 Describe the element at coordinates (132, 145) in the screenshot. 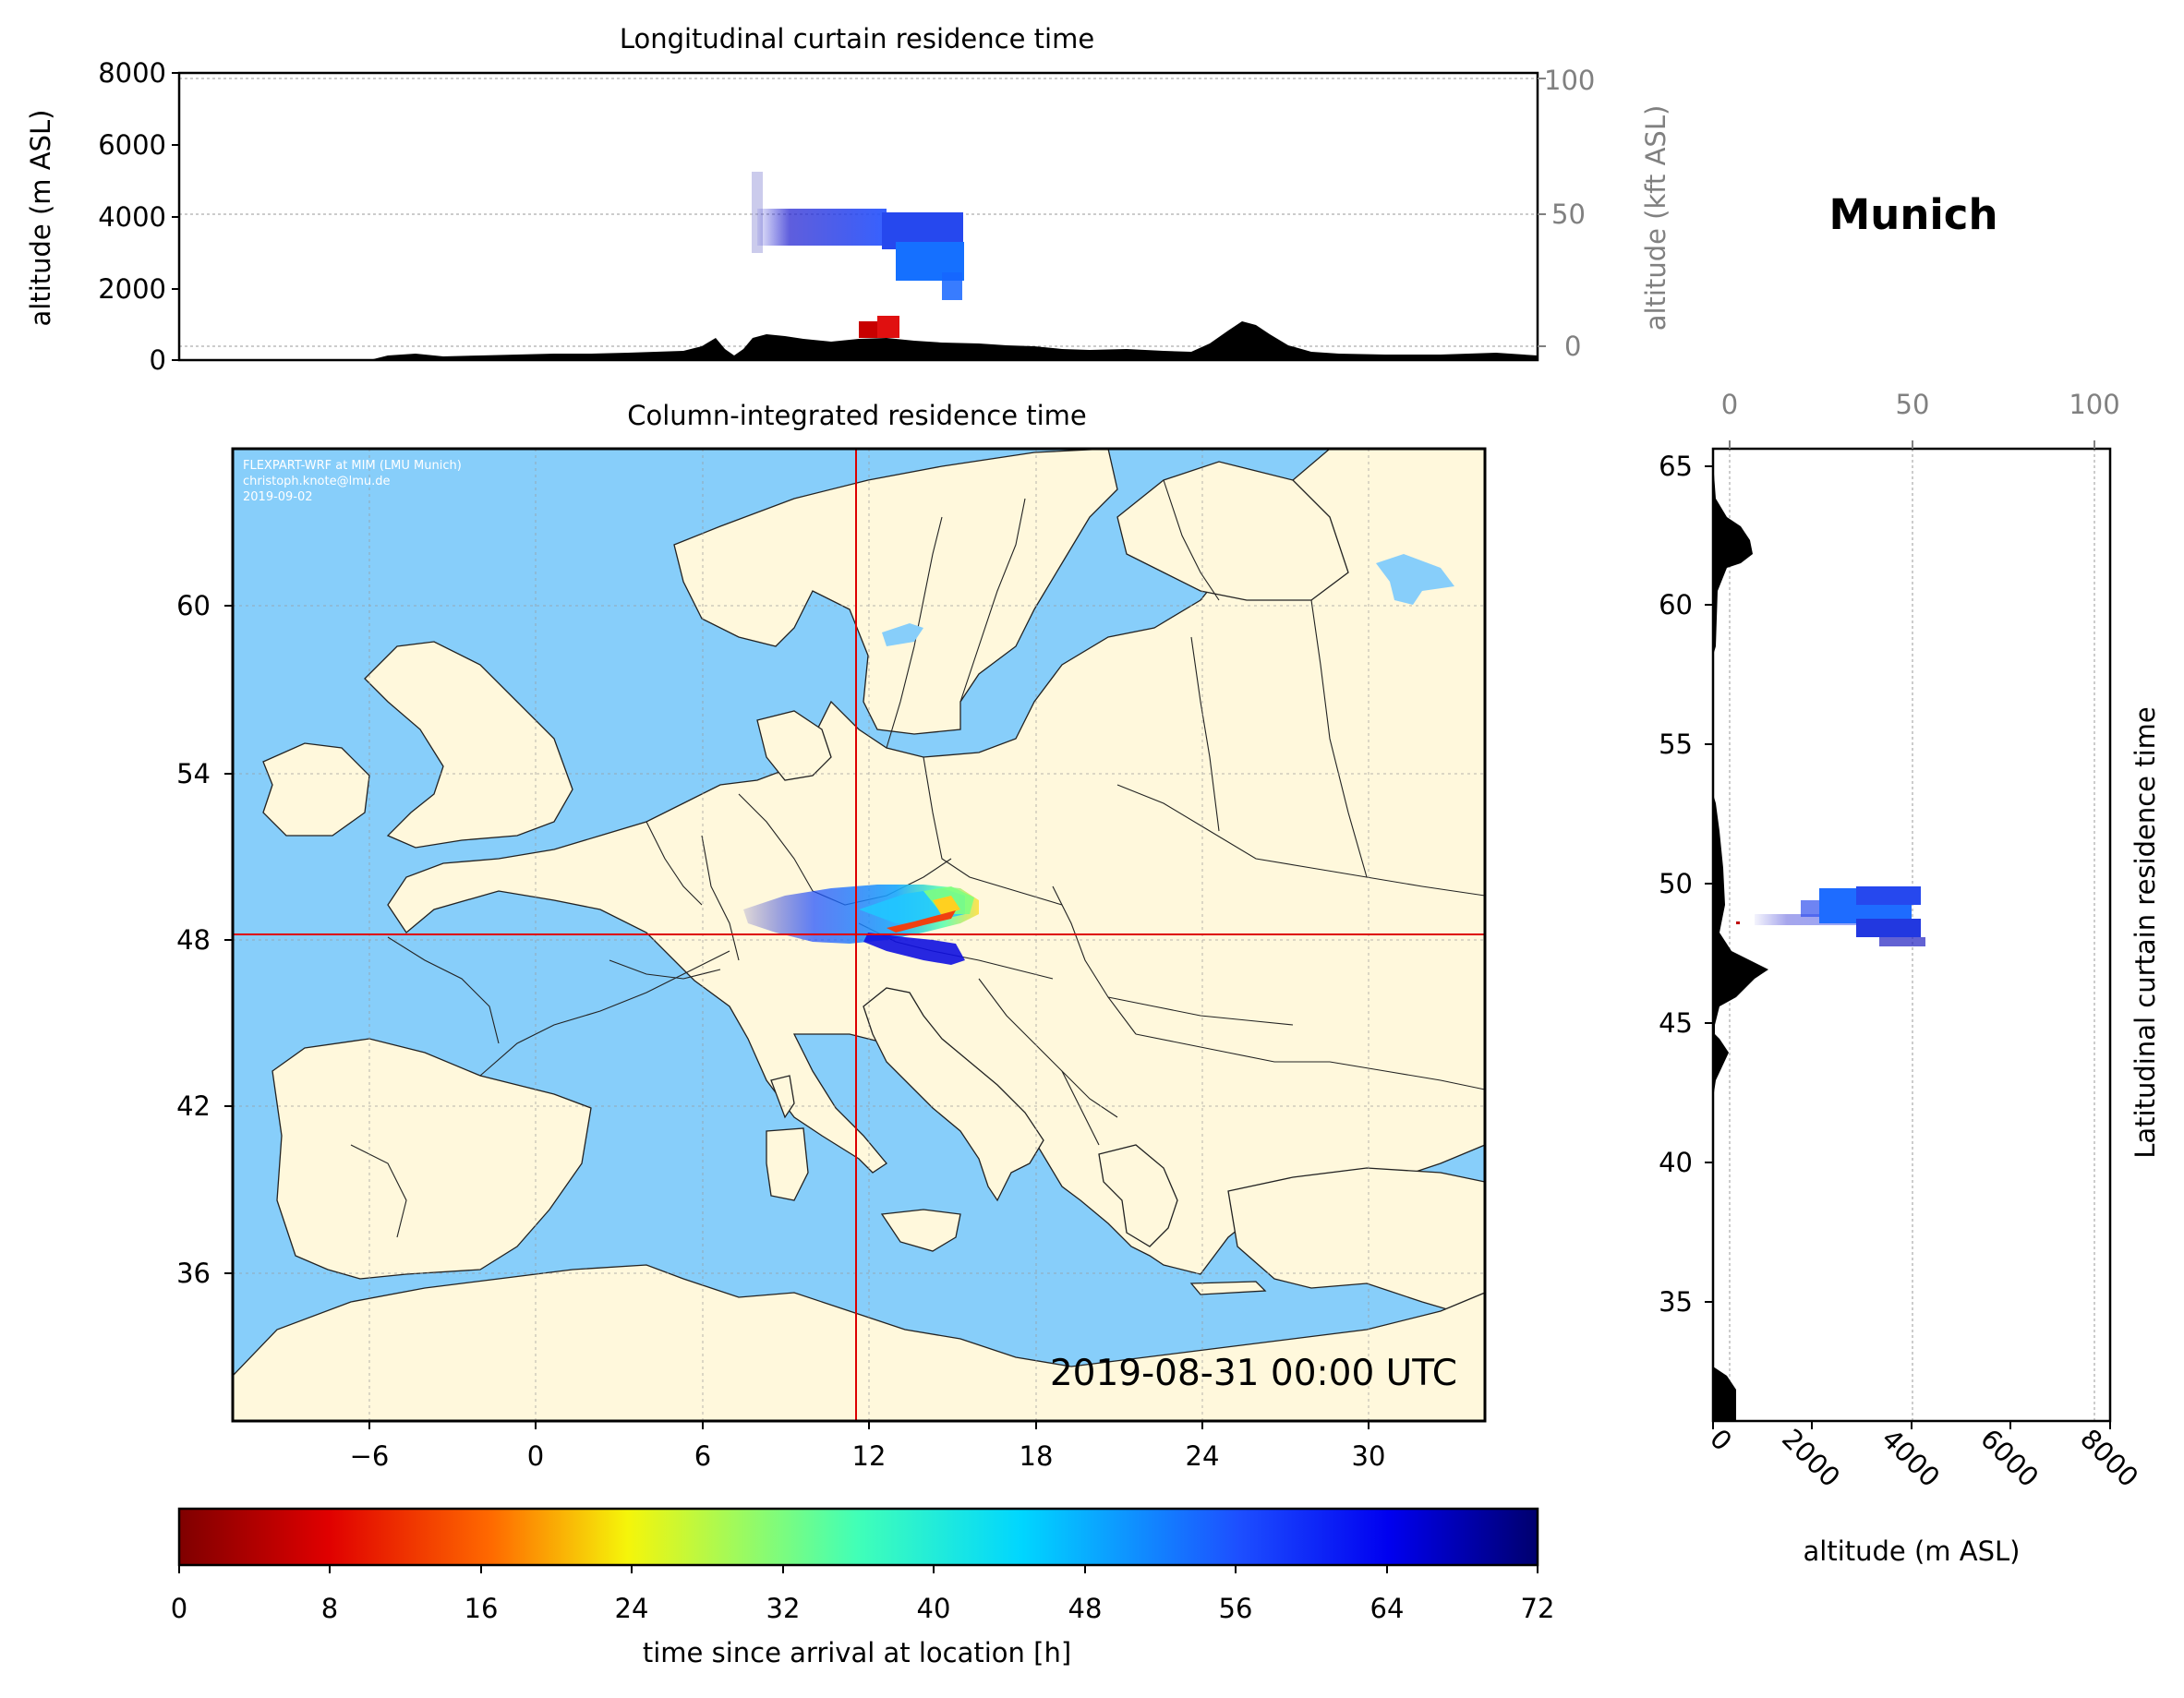

I see `alt-tick-6000: 6000` at that location.